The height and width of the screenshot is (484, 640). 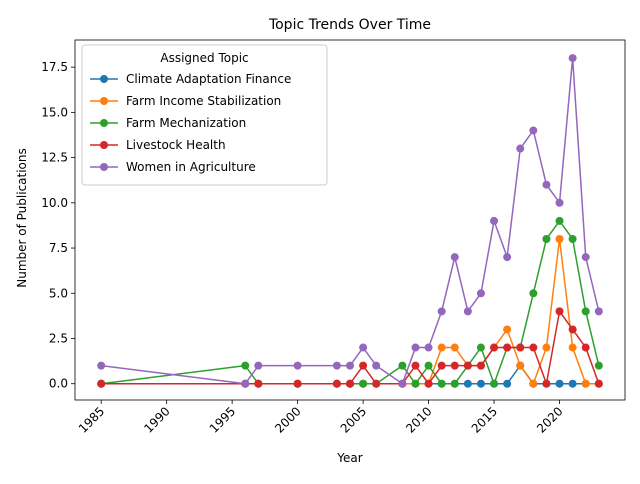 What do you see at coordinates (186, 123) in the screenshot?
I see `legend-label: Farm Mechanization` at bounding box center [186, 123].